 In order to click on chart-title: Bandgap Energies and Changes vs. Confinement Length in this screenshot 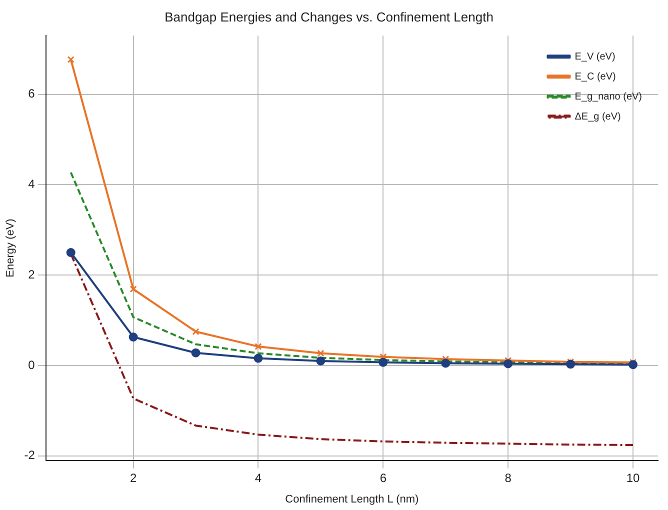, I will do `click(329, 16)`.